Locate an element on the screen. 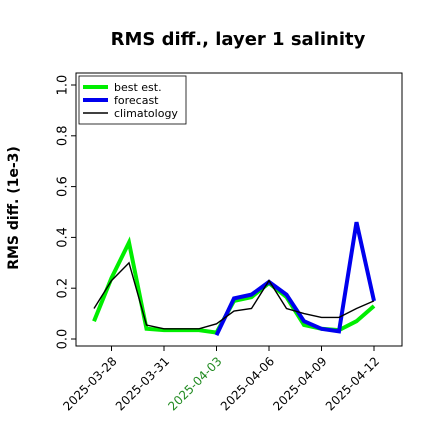 This screenshot has width=440, height=440. y-tick-label: 0.8 is located at coordinates (63, 135).